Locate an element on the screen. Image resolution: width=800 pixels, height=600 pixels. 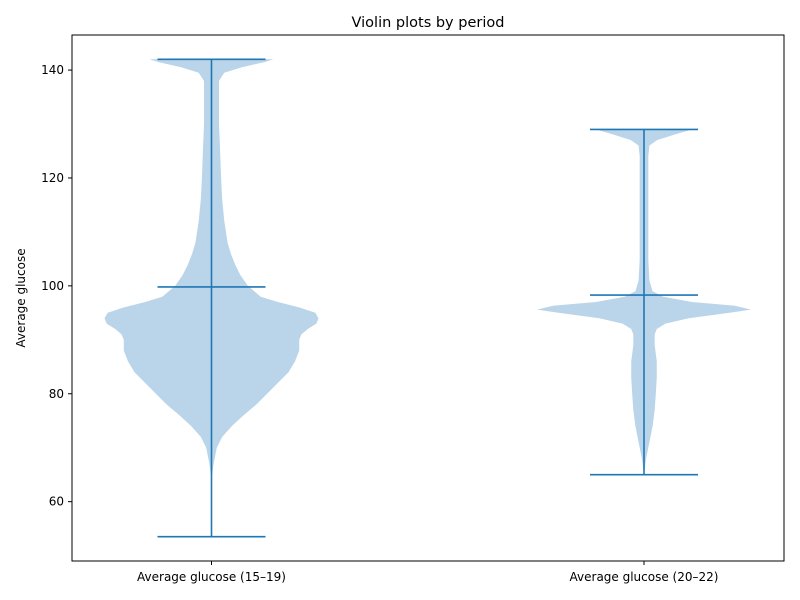
y-axis-label: Average glucose is located at coordinates (21, 297).